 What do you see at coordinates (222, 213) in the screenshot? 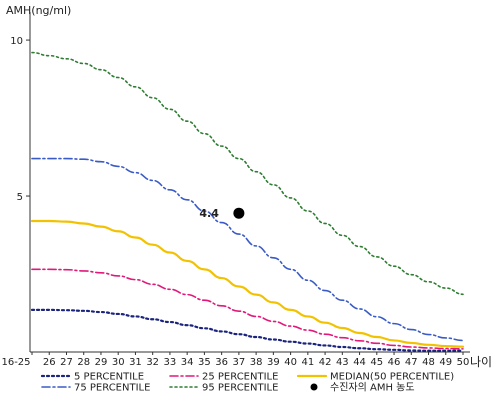
I see `chart-markers: 4.4` at bounding box center [222, 213].